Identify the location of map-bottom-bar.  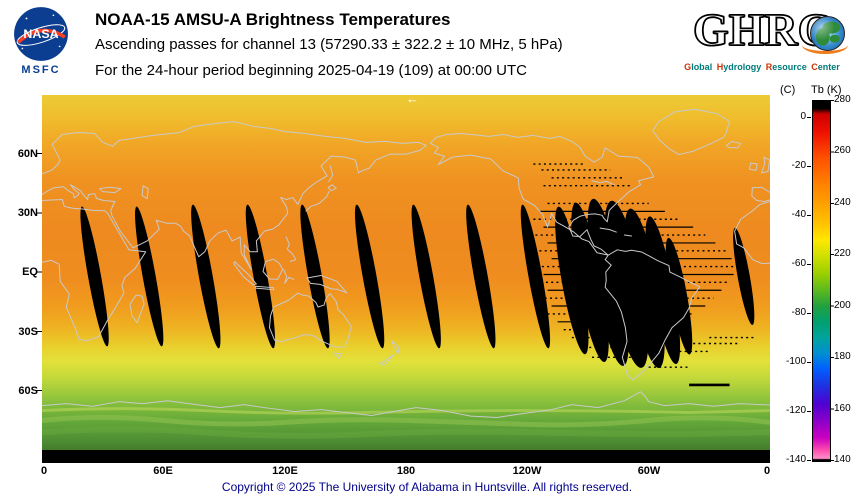
(406, 456).